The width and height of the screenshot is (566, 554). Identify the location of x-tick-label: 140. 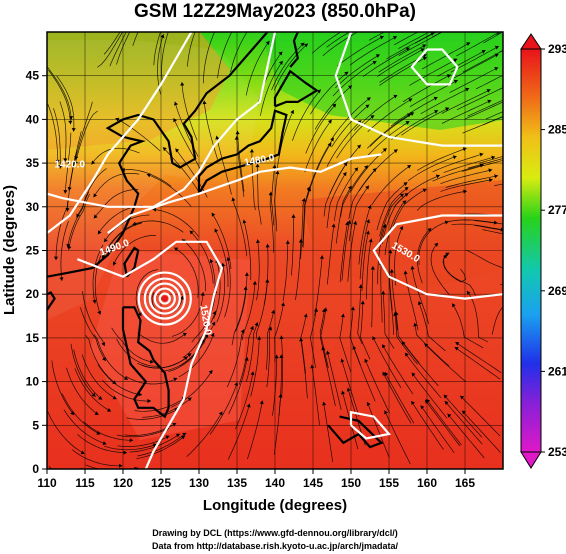
(275, 483).